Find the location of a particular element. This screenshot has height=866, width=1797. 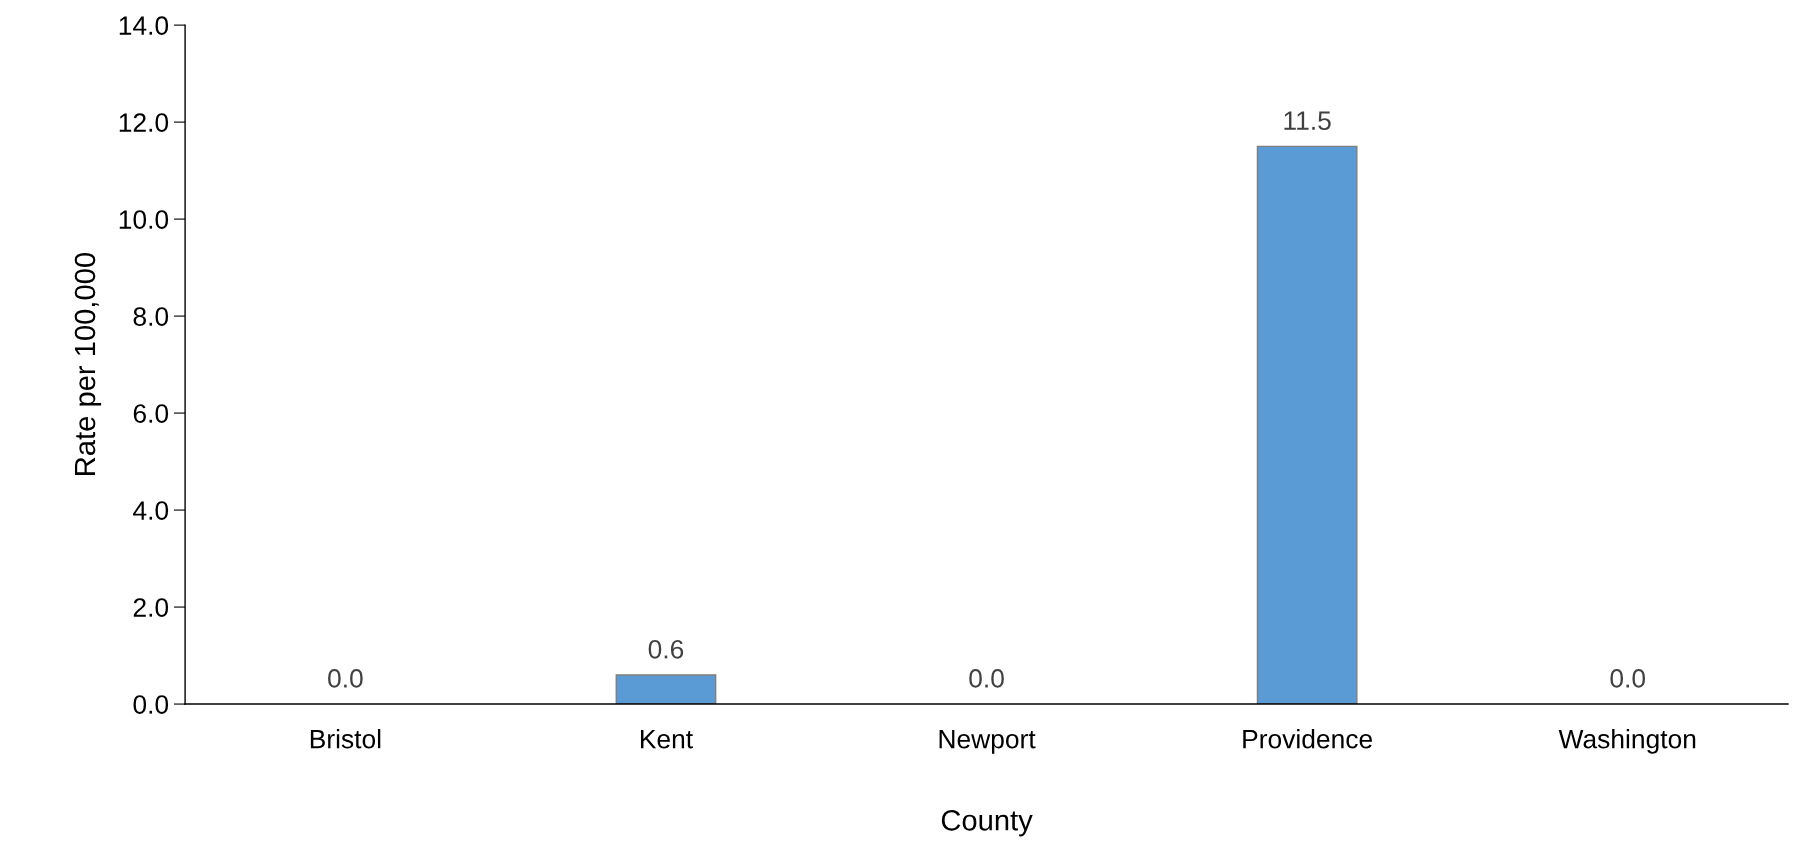

x-tick-label: Bristol is located at coordinates (345, 739).